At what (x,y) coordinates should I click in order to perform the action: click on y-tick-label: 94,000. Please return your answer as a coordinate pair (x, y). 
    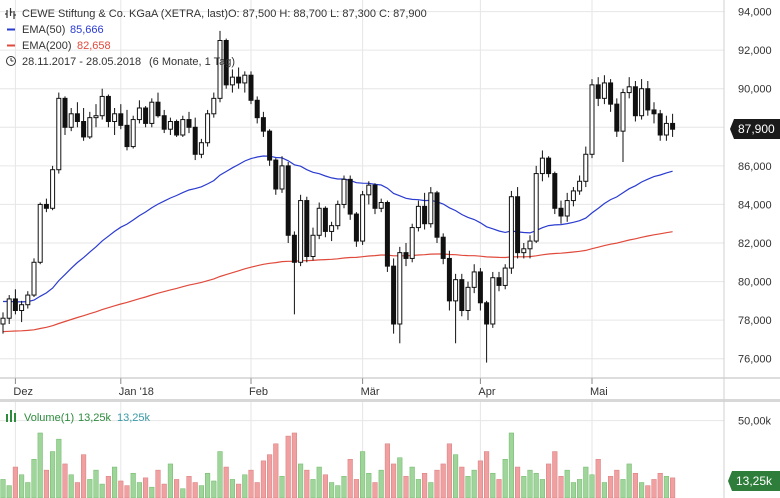
    Looking at the image, I should click on (755, 13).